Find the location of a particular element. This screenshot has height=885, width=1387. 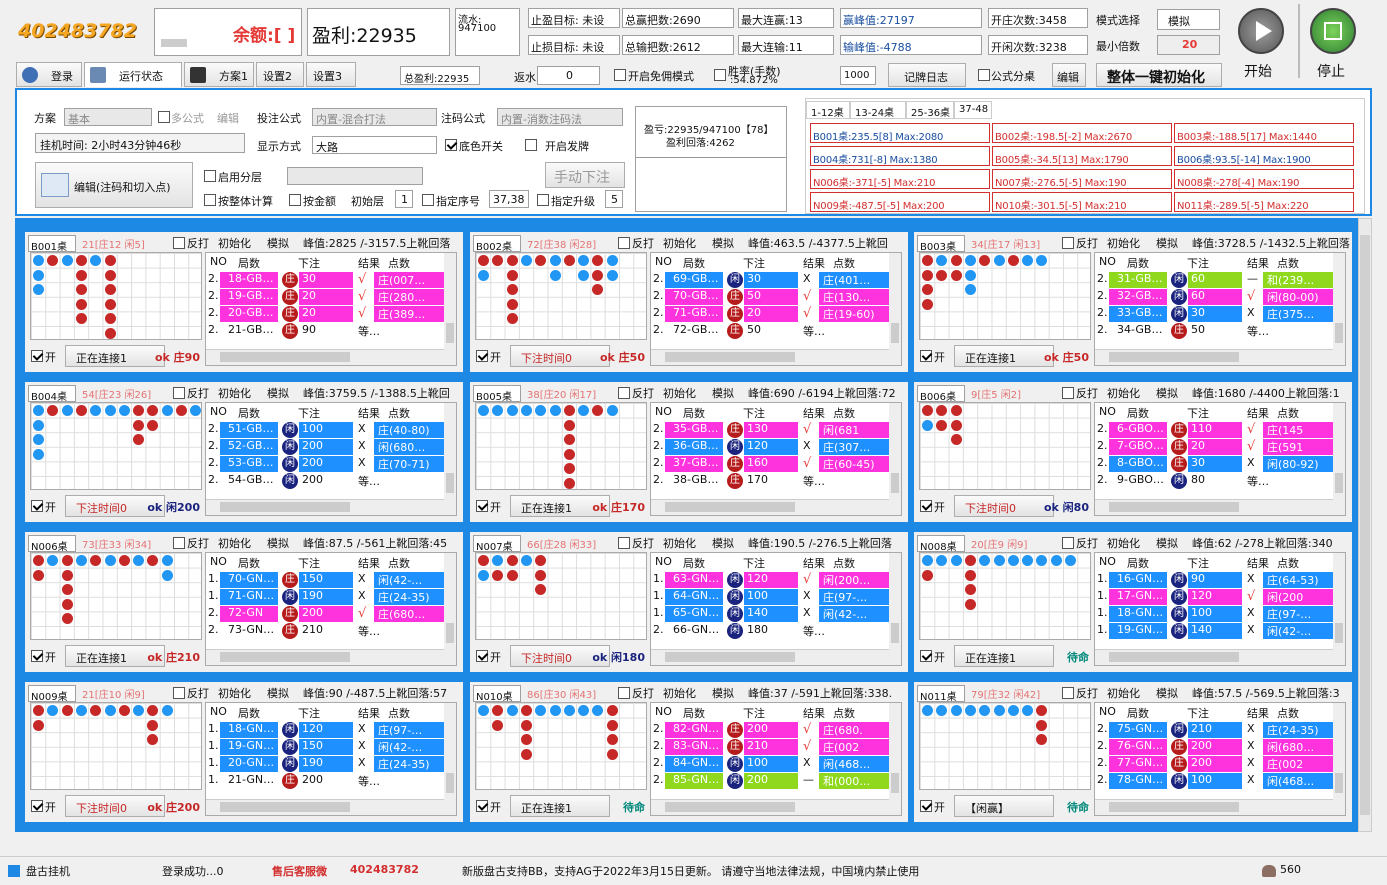

summary-tab: 13-24桌 is located at coordinates (878, 110).